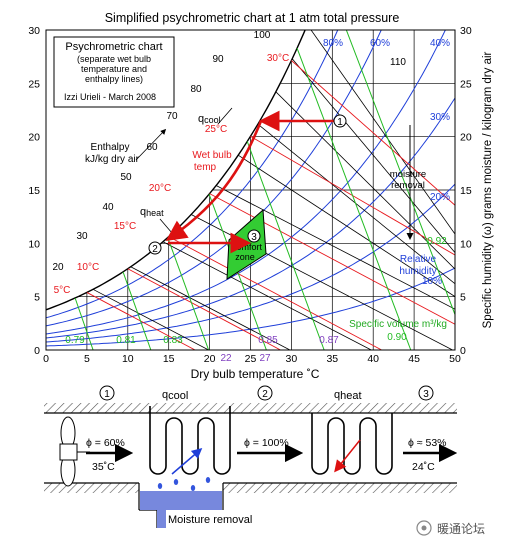 The height and width of the screenshot is (550, 511). I want to click on rh-value-label: 40%, so click(440, 43).